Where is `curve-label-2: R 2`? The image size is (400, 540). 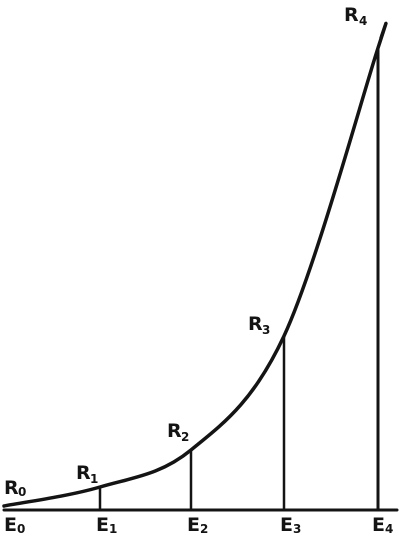 curve-label-2: R 2 is located at coordinates (178, 432).